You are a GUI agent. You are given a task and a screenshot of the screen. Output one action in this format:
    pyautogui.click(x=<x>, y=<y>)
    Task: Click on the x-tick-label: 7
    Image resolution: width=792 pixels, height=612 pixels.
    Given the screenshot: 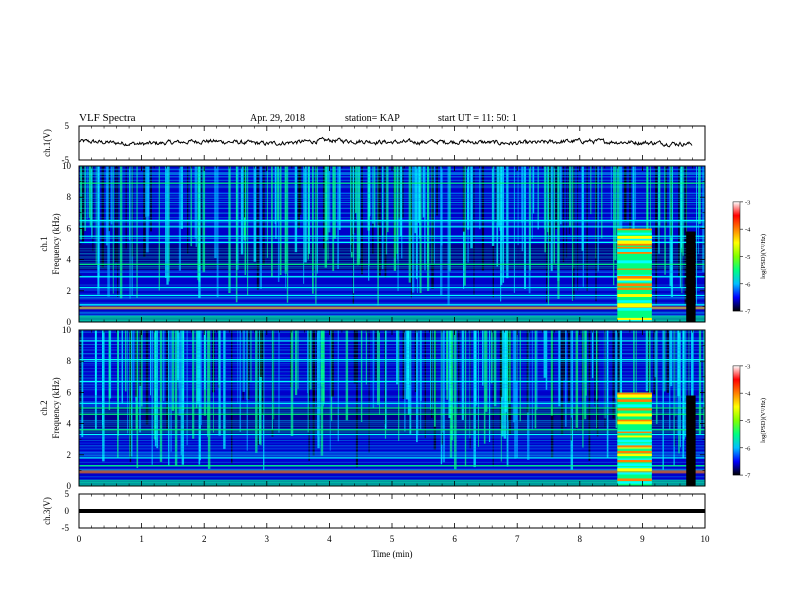 What is the action you would take?
    pyautogui.click(x=517, y=539)
    